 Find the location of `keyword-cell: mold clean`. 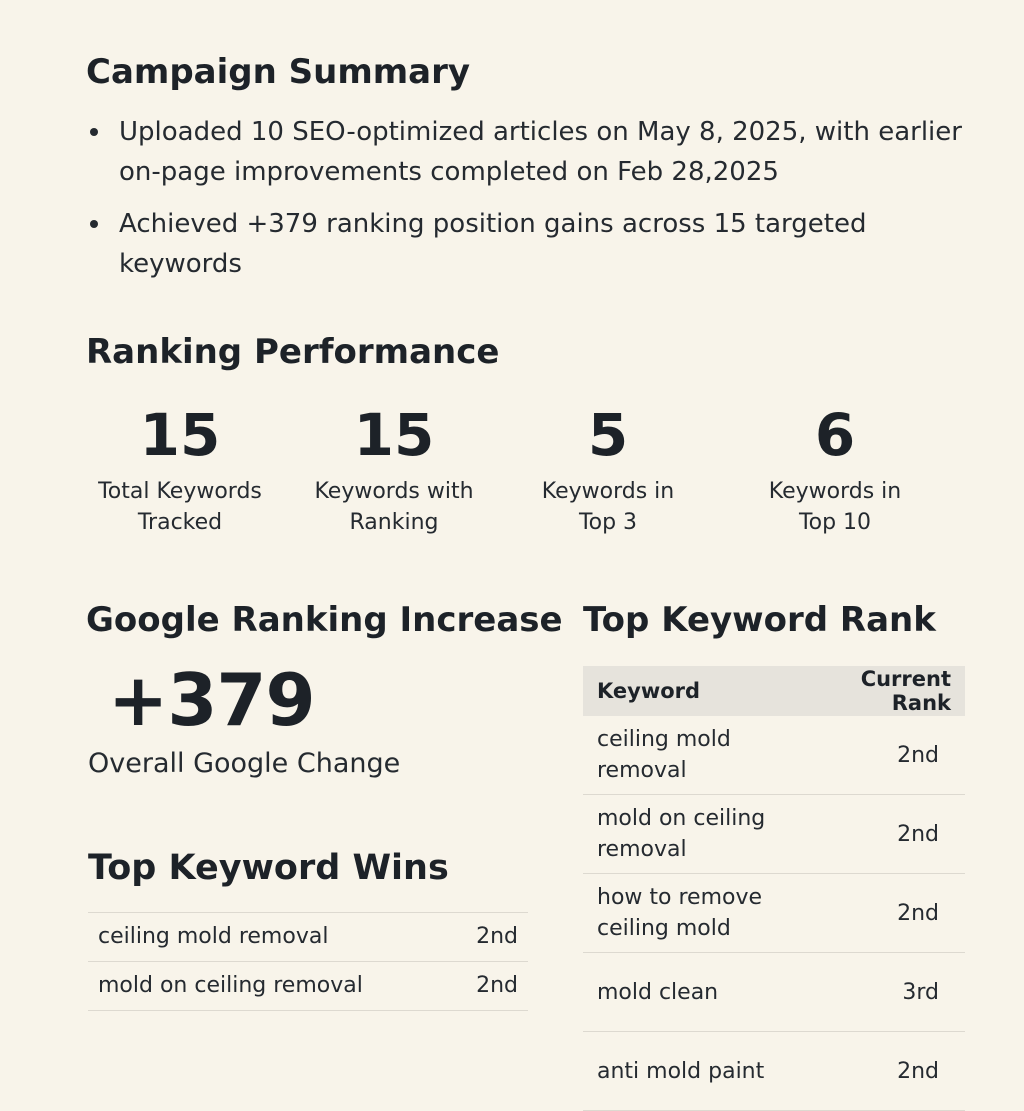

keyword-cell: mold clean is located at coordinates (712, 992).